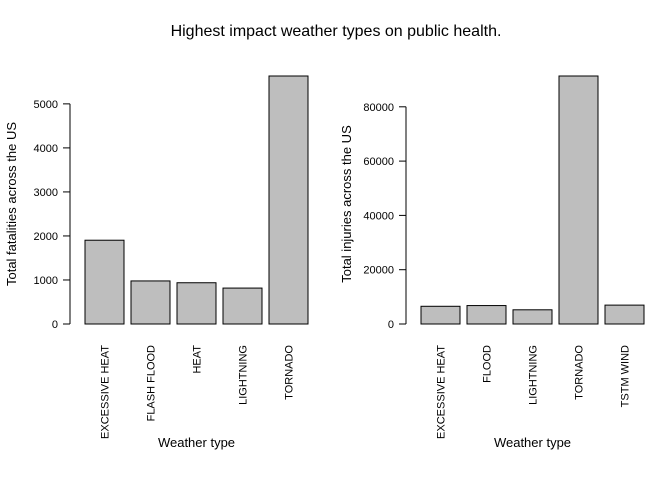 This screenshot has width=672, height=480. I want to click on injuries-y-tick-label: 20000, so click(378, 271).